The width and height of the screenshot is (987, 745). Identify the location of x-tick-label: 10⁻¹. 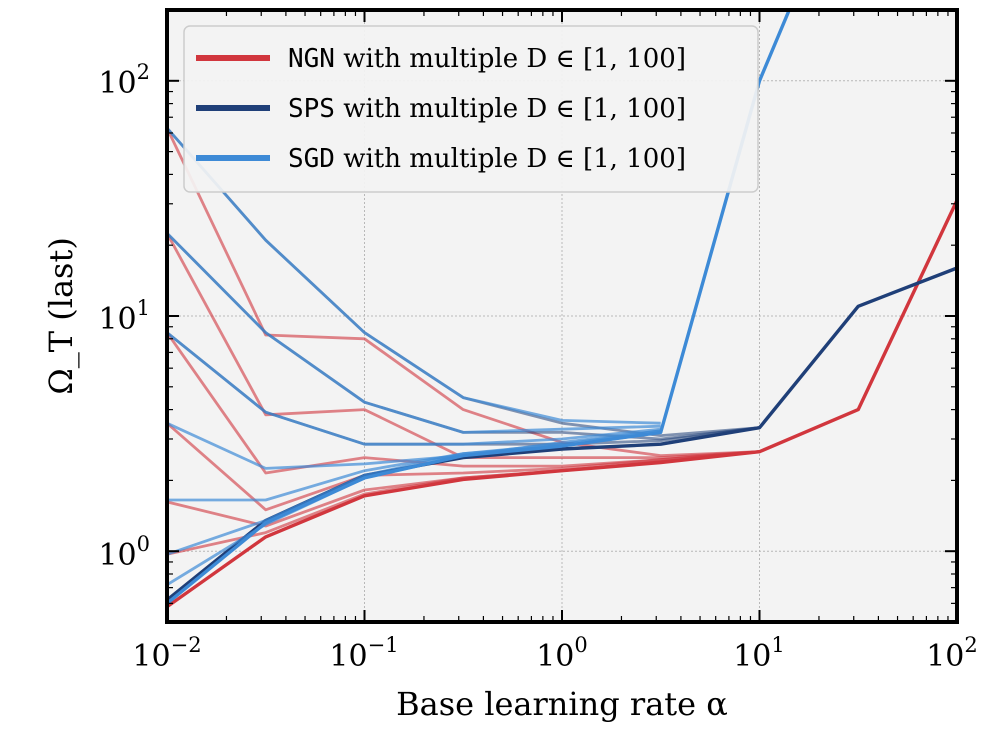
(363, 653).